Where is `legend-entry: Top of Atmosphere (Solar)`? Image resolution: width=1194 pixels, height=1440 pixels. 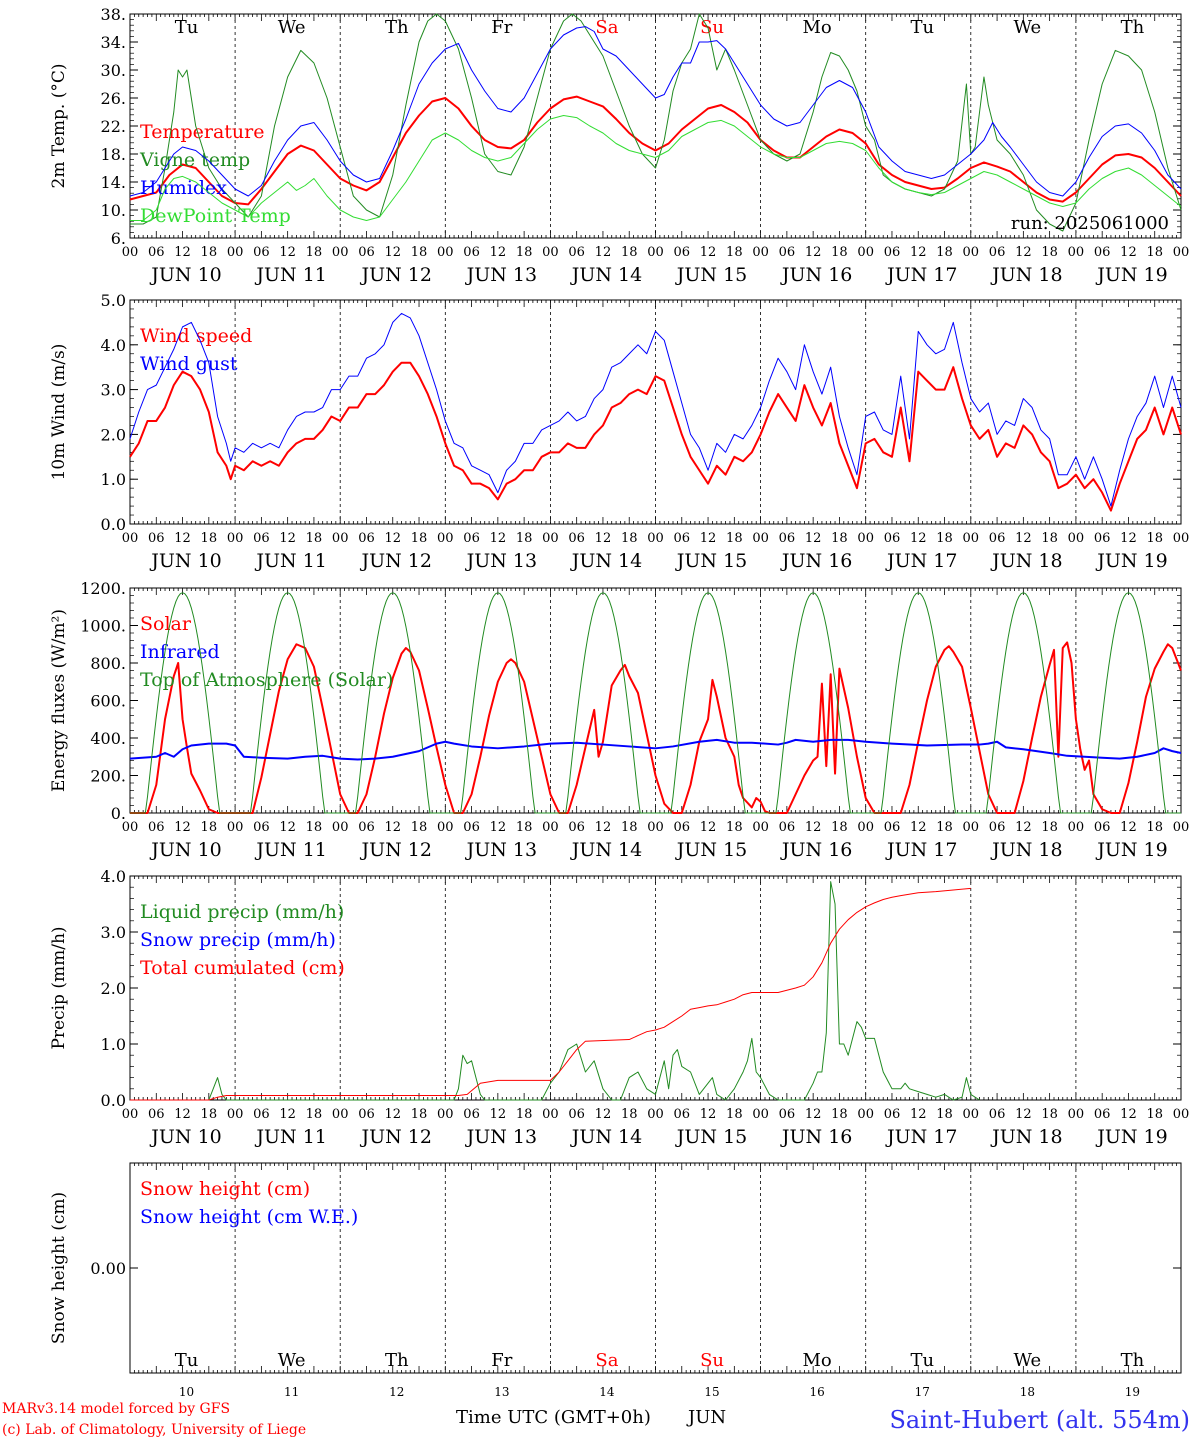
legend-entry: Top of Atmosphere (Solar) is located at coordinates (266, 680).